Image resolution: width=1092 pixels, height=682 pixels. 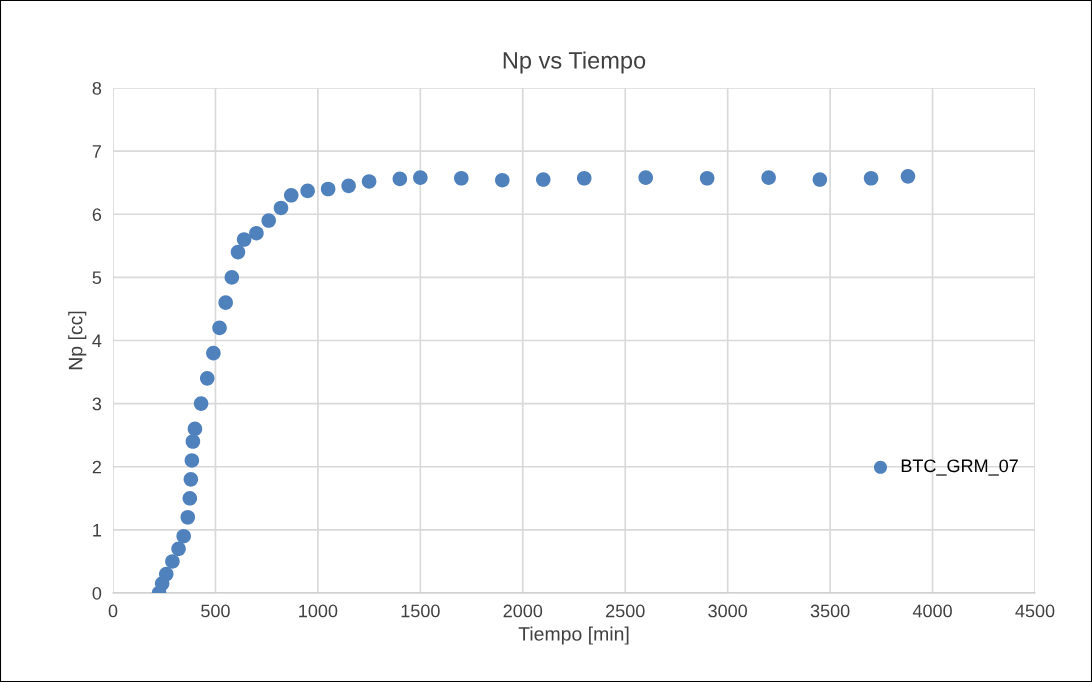 What do you see at coordinates (574, 62) in the screenshot?
I see `chart-title: Np vs Tiempo` at bounding box center [574, 62].